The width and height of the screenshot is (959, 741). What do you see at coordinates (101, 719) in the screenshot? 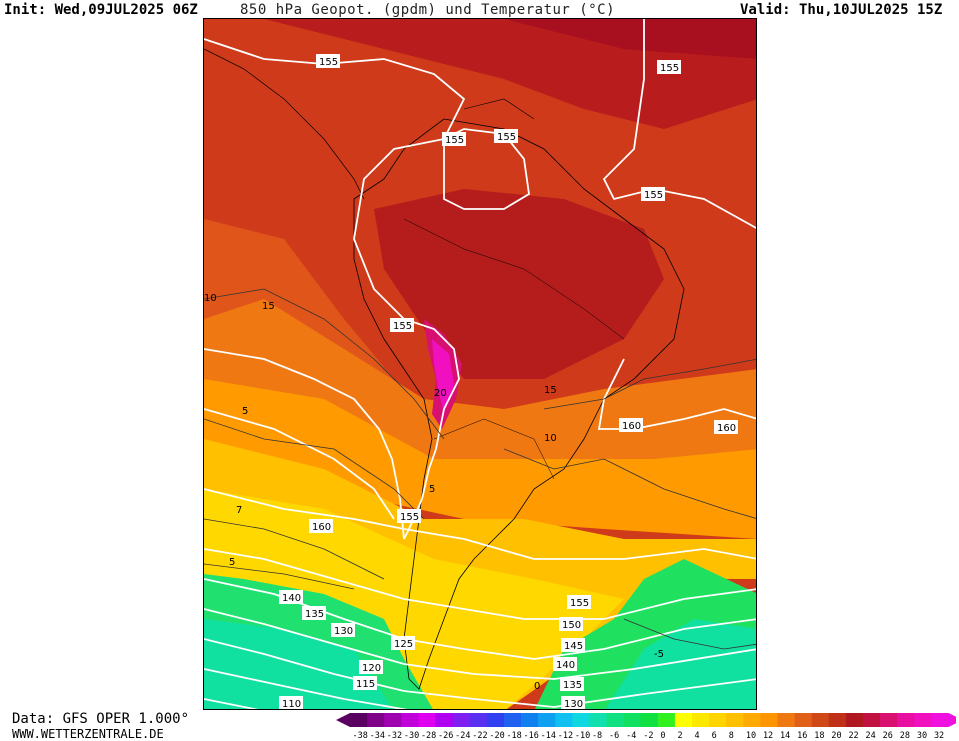
I see `data-source: Data: GFS OPER 1.000°` at bounding box center [101, 719].